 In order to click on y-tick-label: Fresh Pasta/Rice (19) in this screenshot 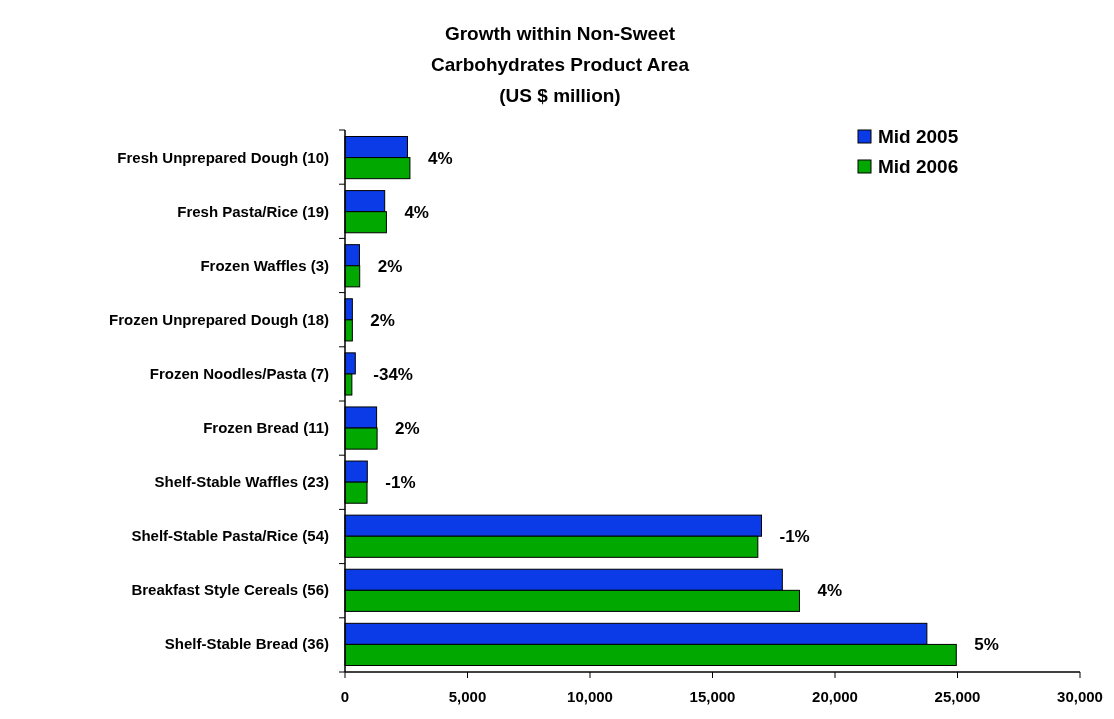, I will do `click(253, 211)`.